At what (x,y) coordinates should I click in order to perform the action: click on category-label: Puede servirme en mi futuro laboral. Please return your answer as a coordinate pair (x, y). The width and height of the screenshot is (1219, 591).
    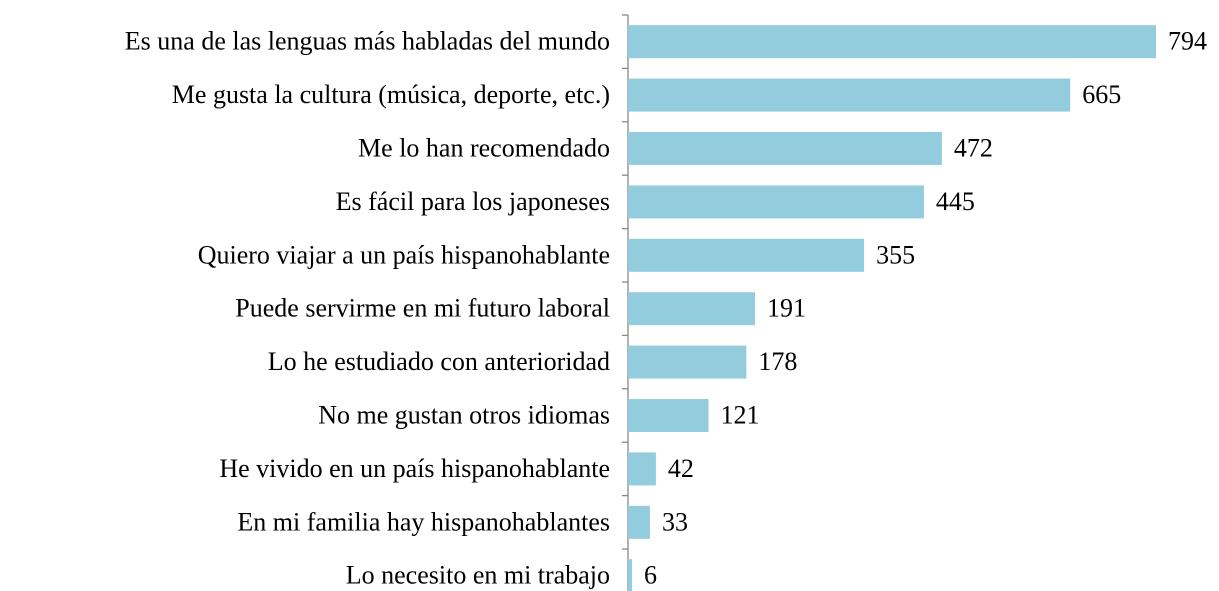
    Looking at the image, I should click on (422, 308).